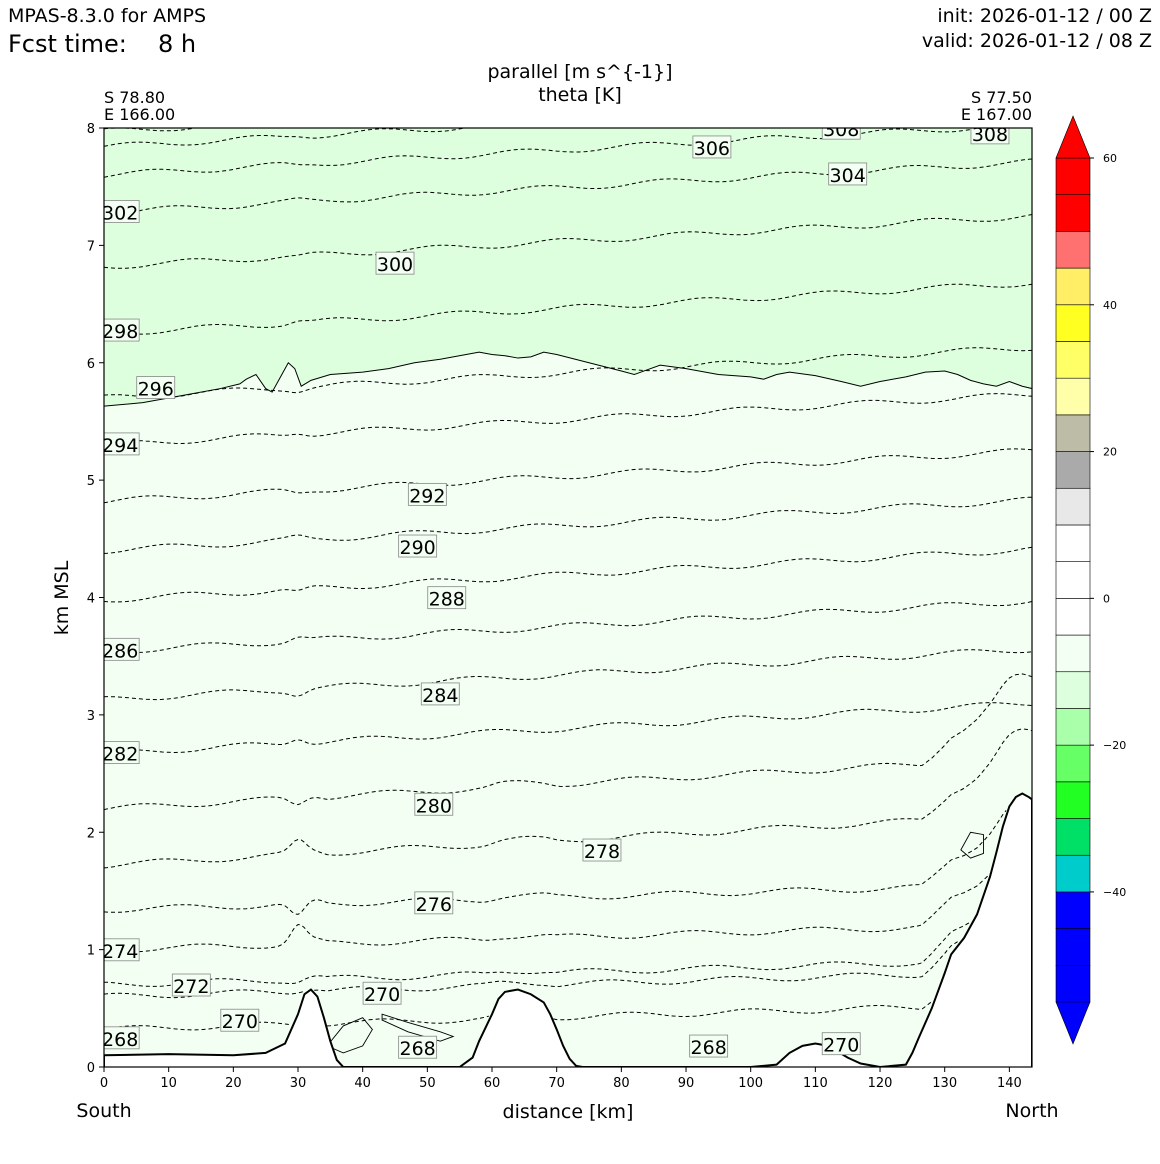 The width and height of the screenshot is (1160, 1164). I want to click on contour-label-288: 288, so click(447, 598).